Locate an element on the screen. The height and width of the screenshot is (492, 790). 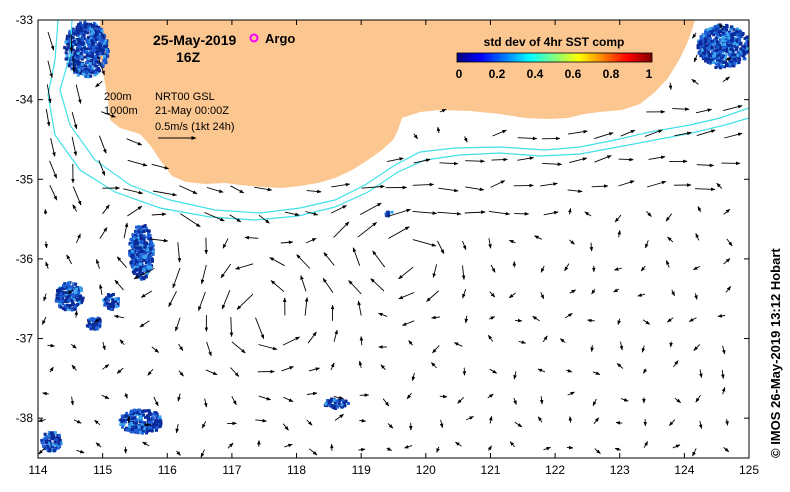
x-tick-label: 117 is located at coordinates (231, 470).